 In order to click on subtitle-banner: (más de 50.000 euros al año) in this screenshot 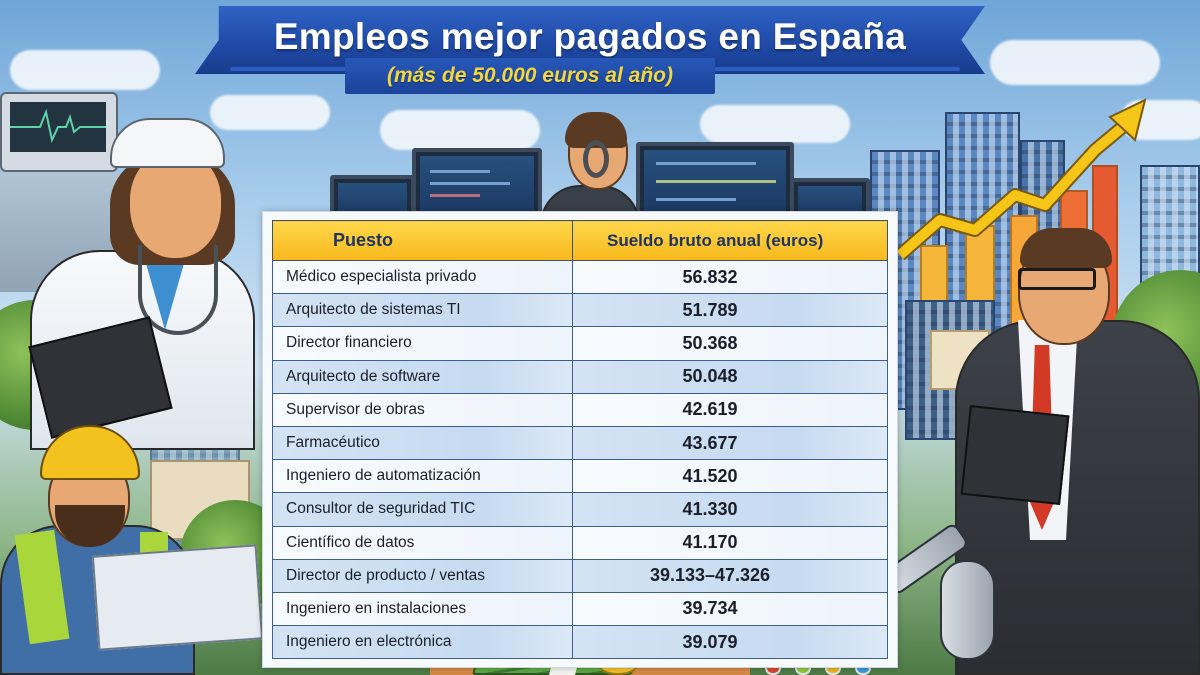, I will do `click(530, 76)`.